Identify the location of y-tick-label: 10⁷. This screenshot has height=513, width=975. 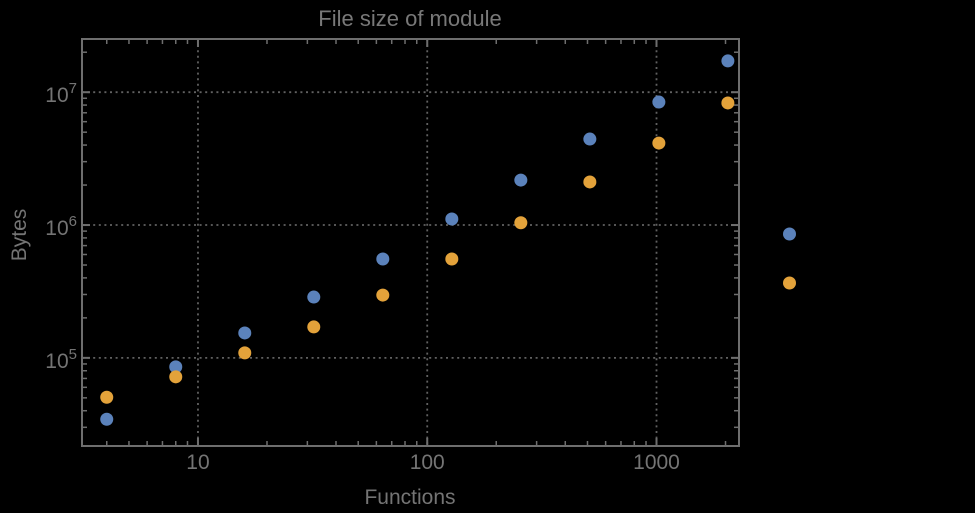
(61, 93).